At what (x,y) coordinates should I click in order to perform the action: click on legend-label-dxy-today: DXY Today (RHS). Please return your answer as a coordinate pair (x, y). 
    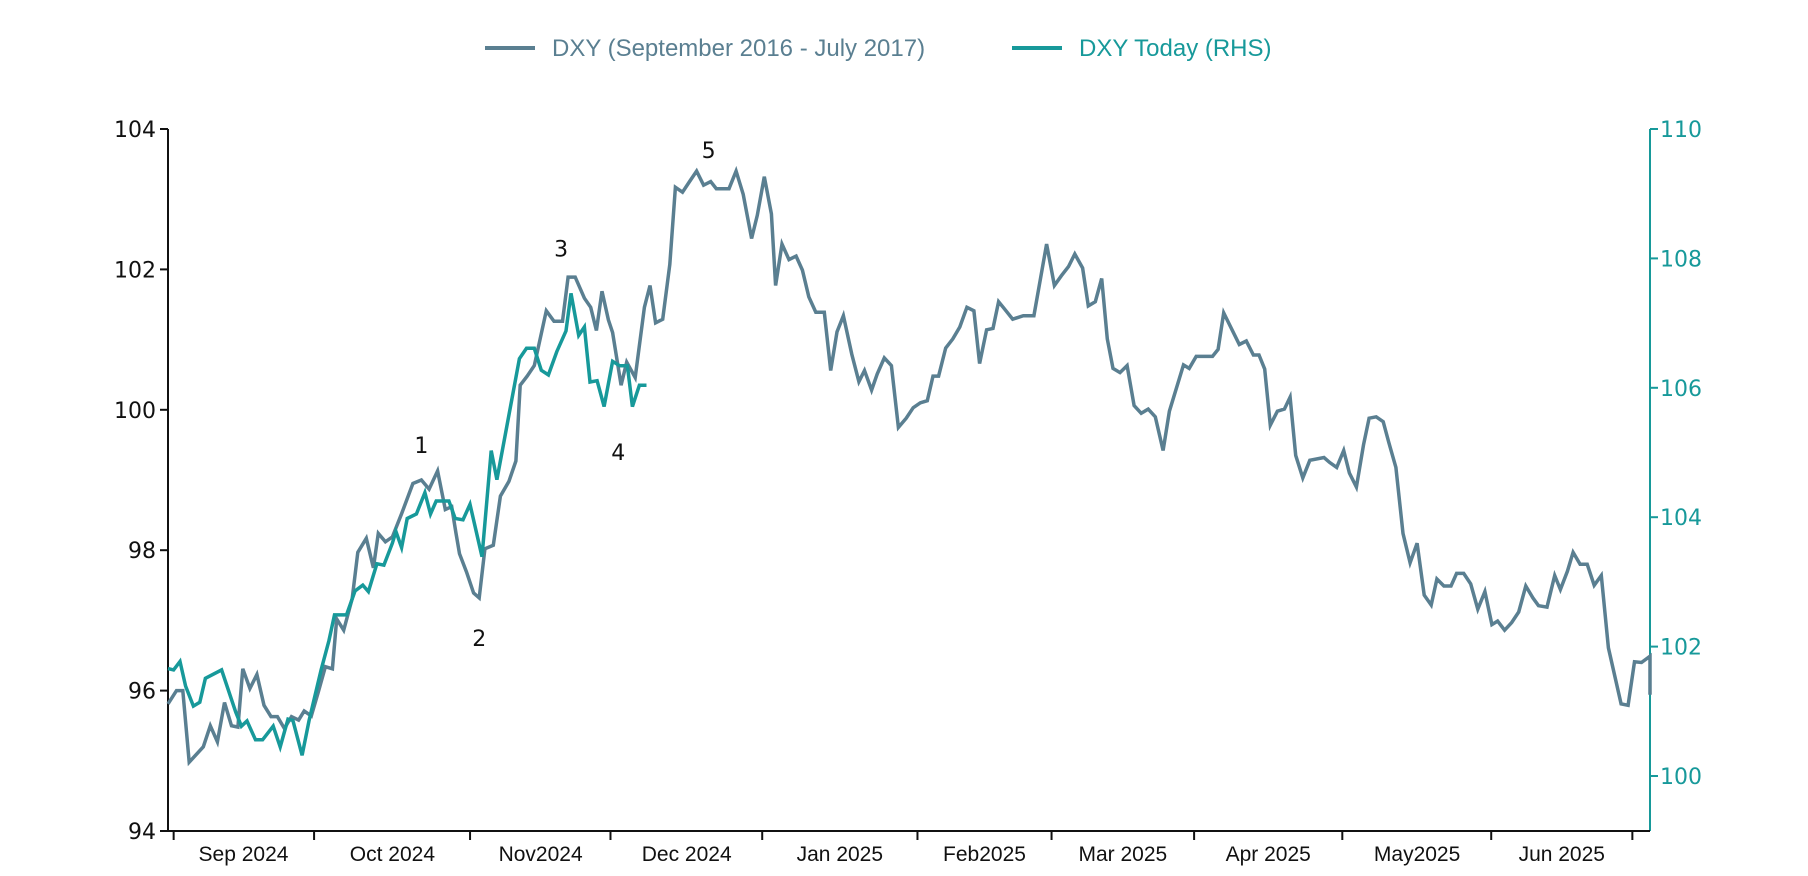
    Looking at the image, I should click on (1175, 48).